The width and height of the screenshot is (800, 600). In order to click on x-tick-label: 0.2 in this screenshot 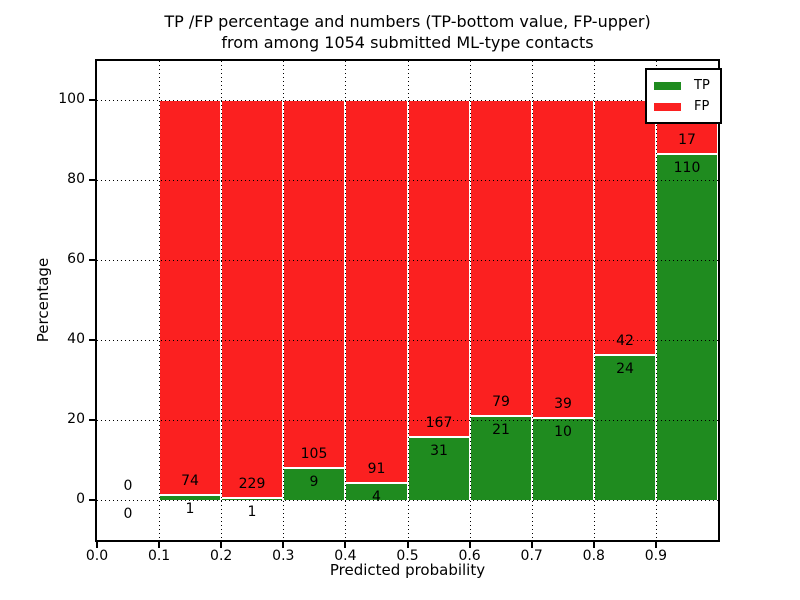, I will do `click(221, 556)`.